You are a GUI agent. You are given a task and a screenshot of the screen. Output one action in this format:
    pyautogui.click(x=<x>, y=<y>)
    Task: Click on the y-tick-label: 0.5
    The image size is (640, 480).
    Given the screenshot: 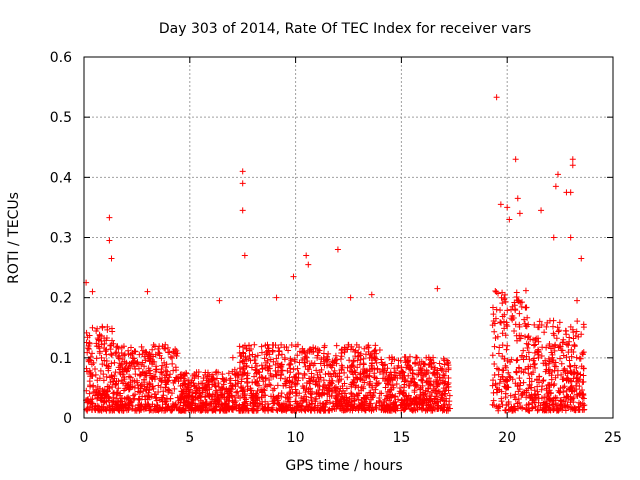 What is the action you would take?
    pyautogui.click(x=61, y=118)
    